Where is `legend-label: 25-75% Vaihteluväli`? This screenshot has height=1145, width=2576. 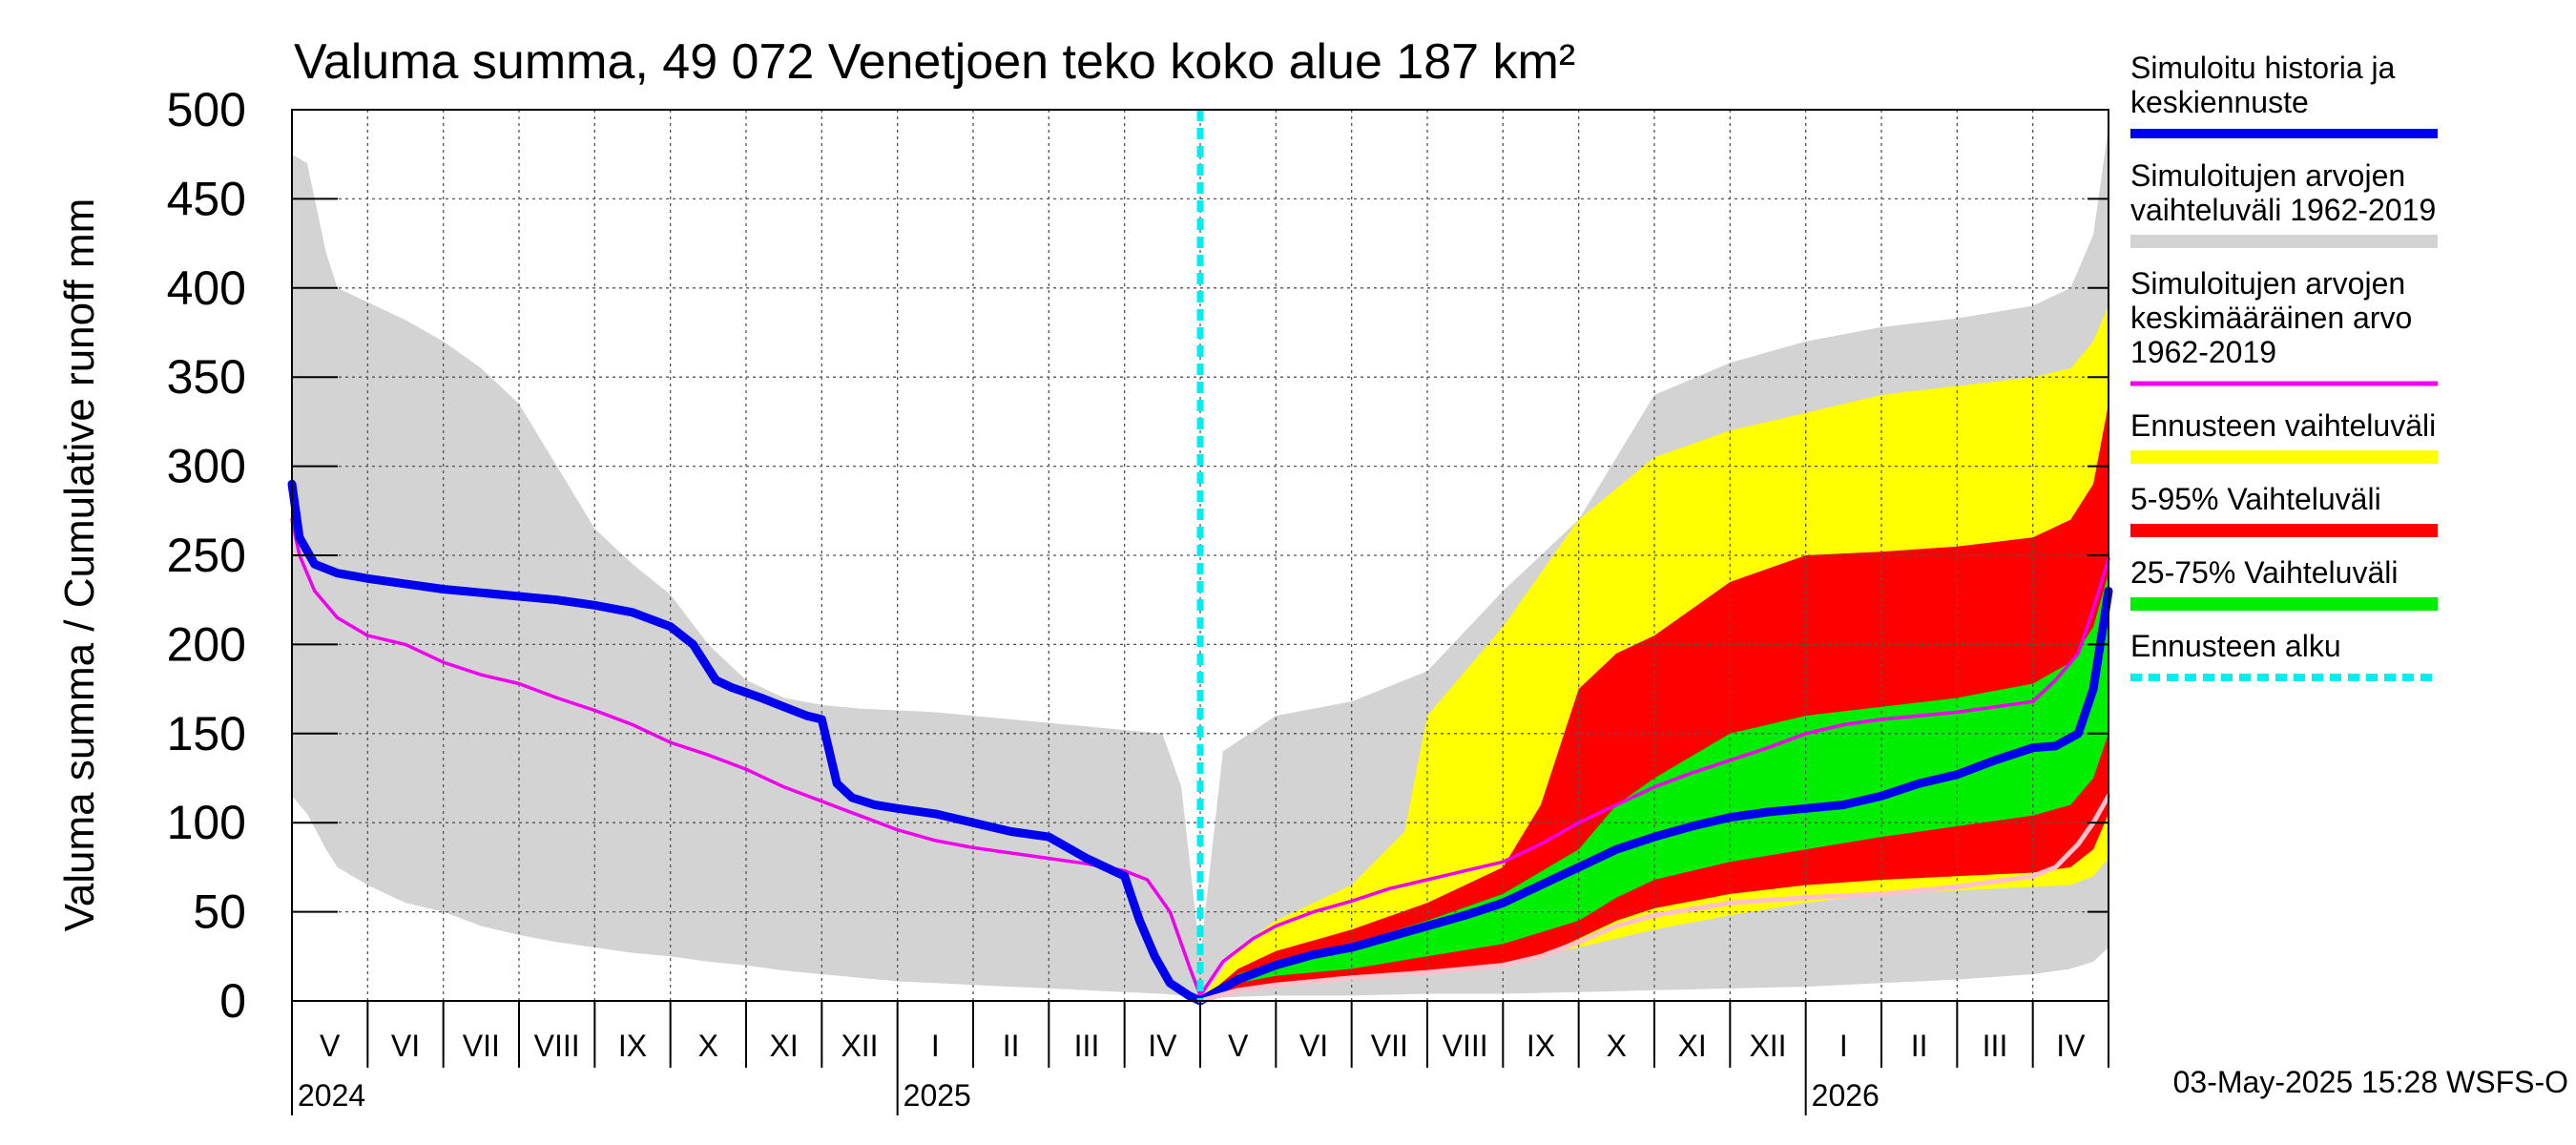
legend-label: 25-75% Vaihteluväli is located at coordinates (2264, 572).